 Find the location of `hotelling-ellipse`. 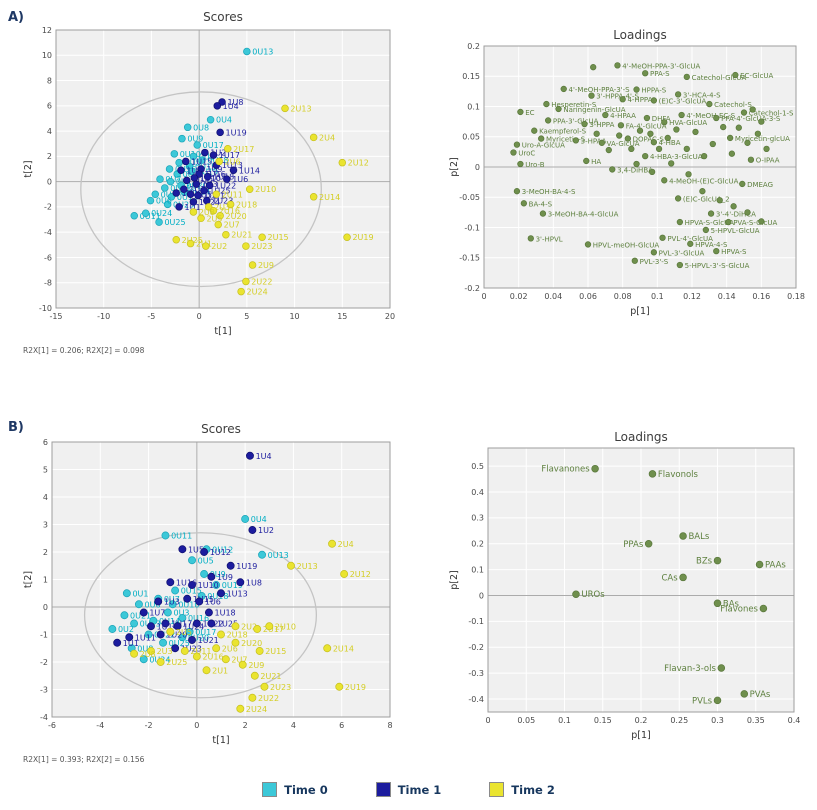

hotelling-ellipse is located at coordinates (200, 615).